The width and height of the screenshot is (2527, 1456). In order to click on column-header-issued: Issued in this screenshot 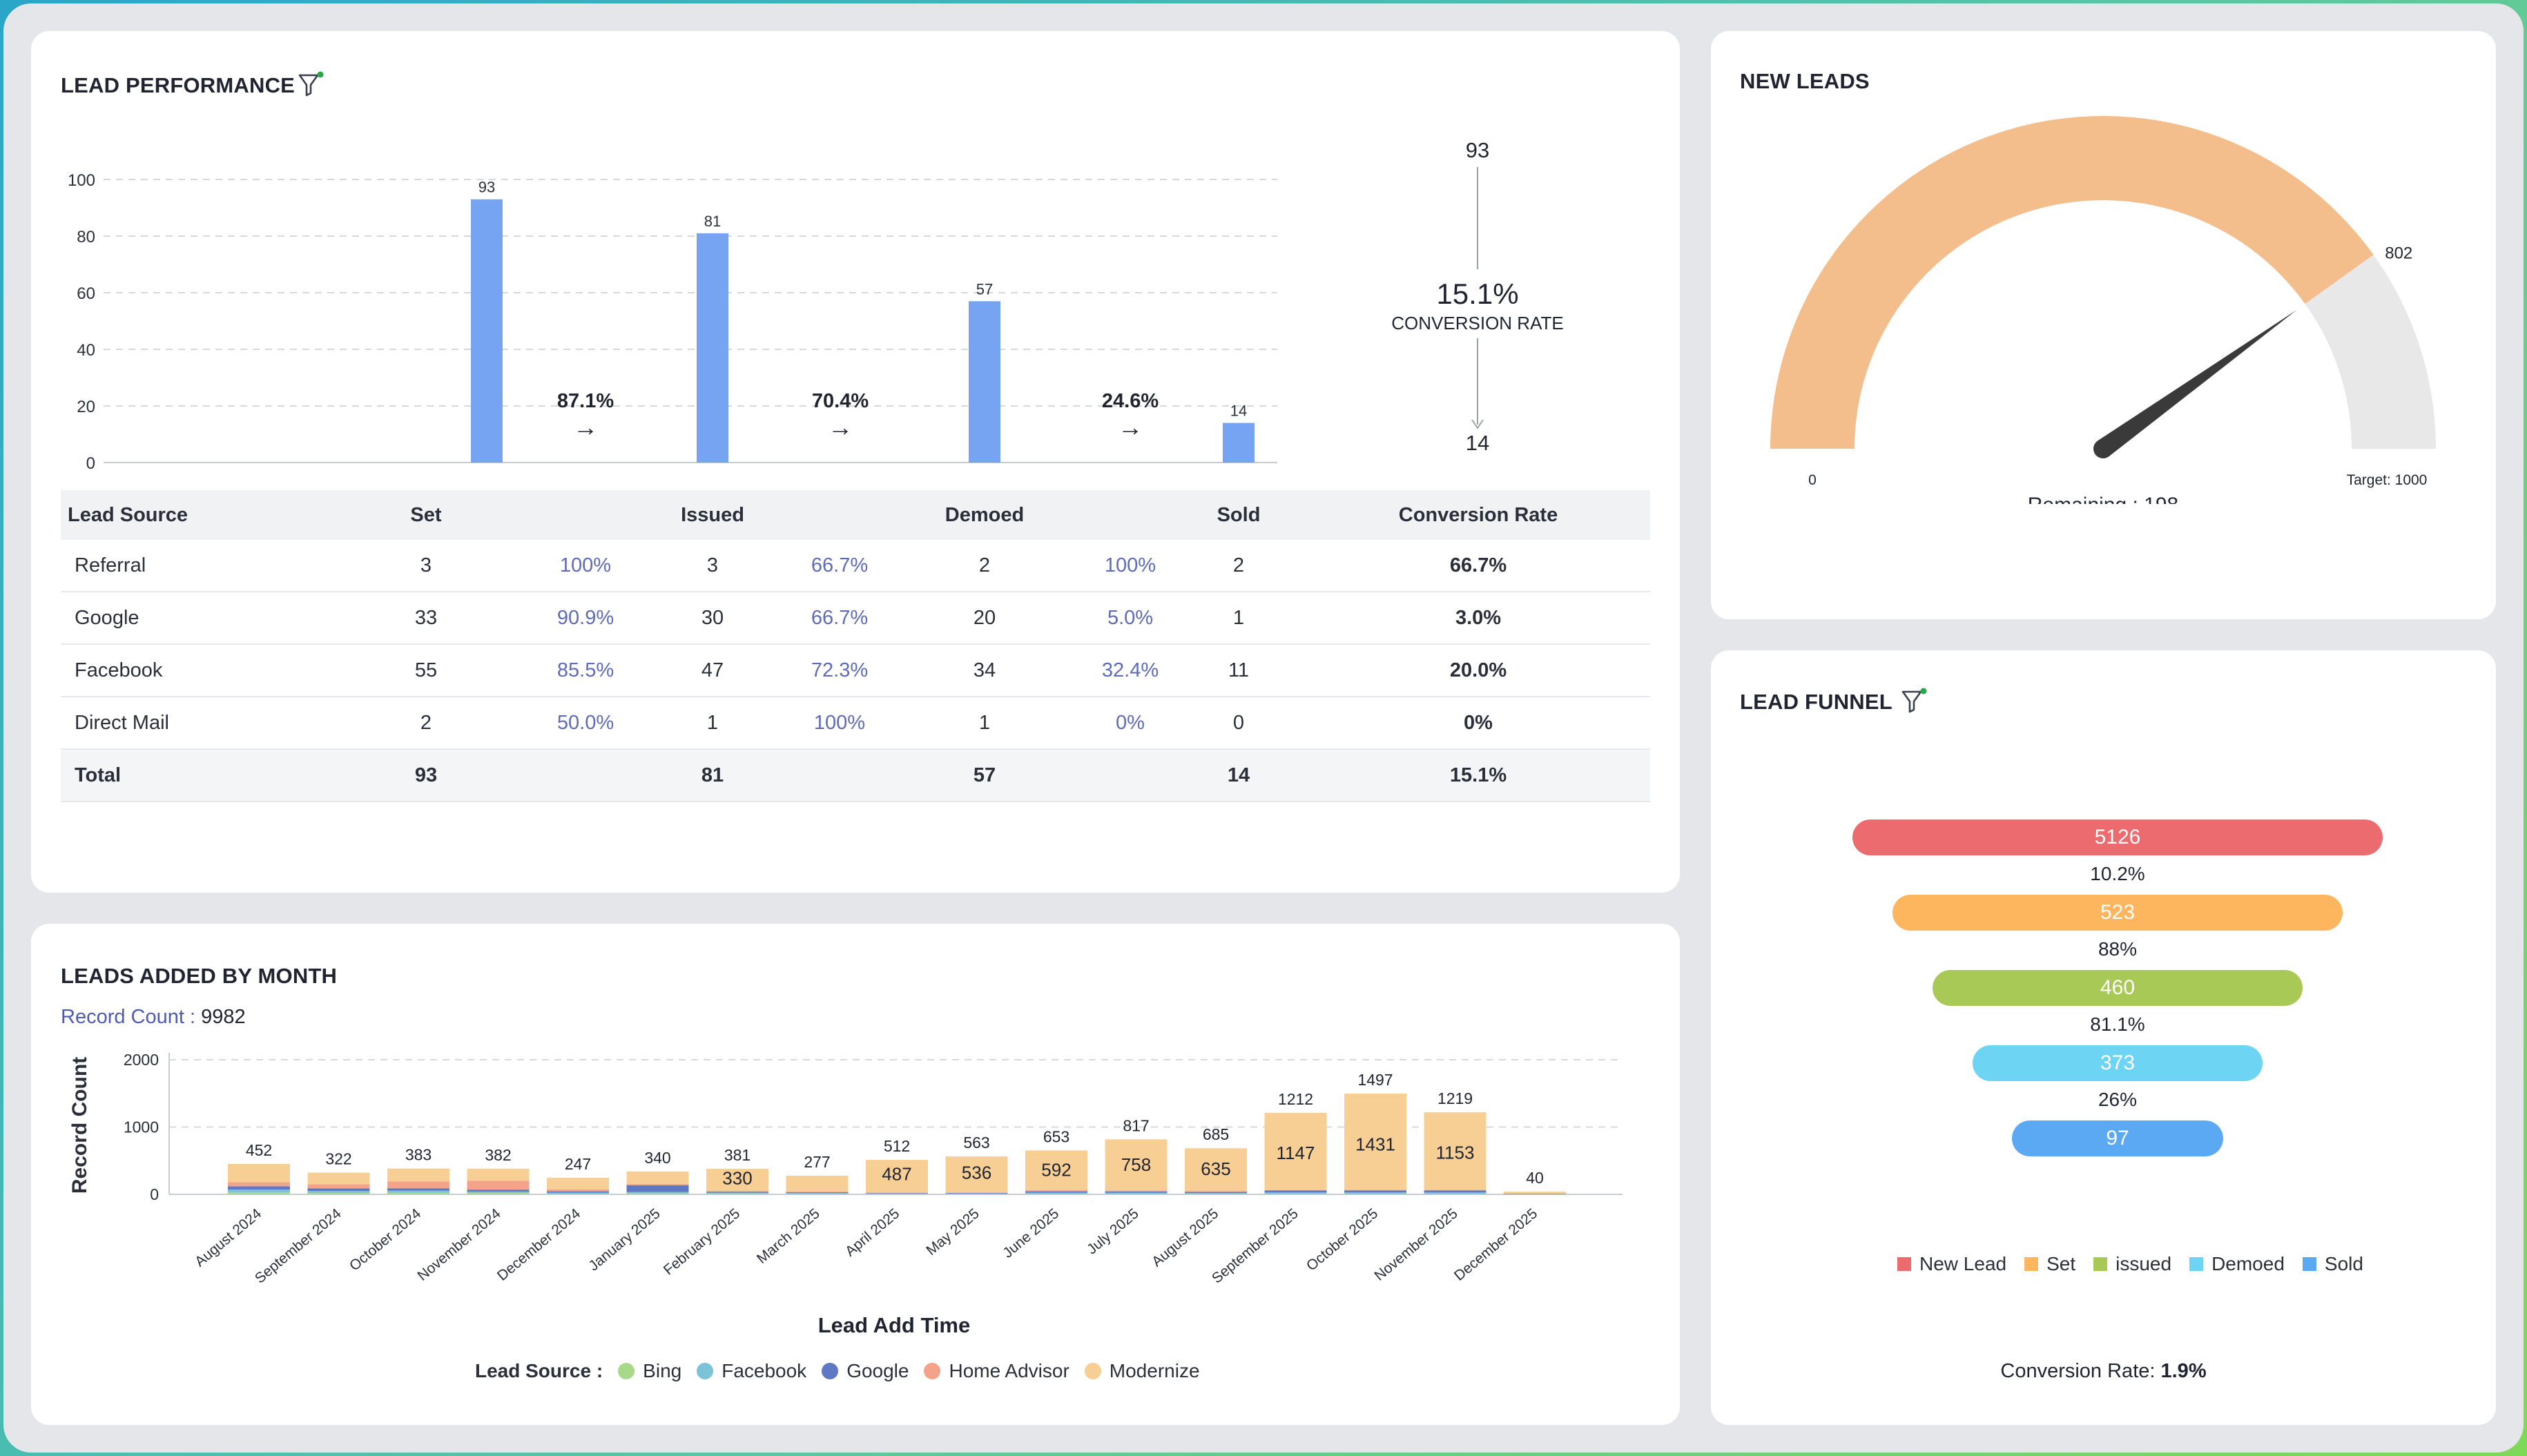, I will do `click(712, 514)`.